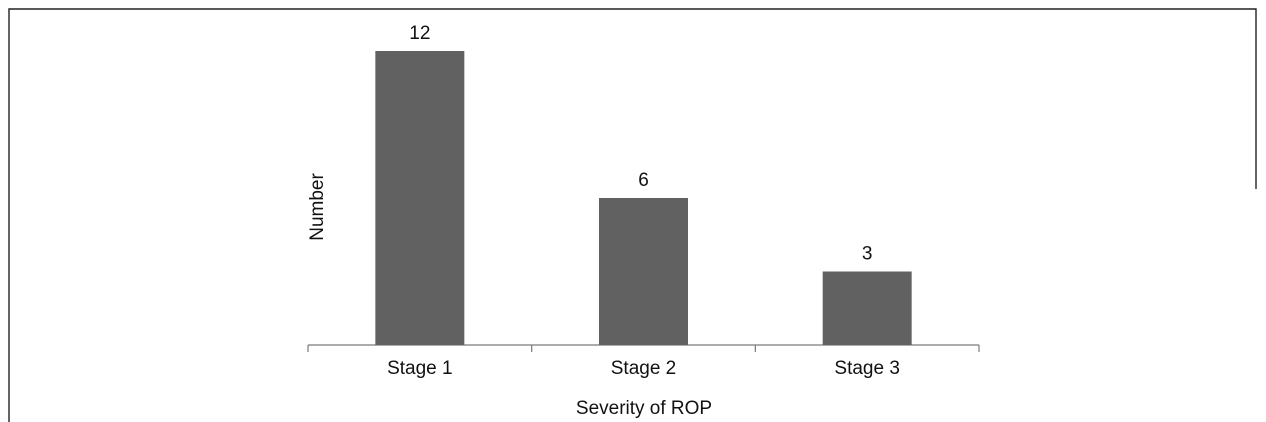 The height and width of the screenshot is (422, 1266). I want to click on x-axis-title: Severity of ROP, so click(644, 408).